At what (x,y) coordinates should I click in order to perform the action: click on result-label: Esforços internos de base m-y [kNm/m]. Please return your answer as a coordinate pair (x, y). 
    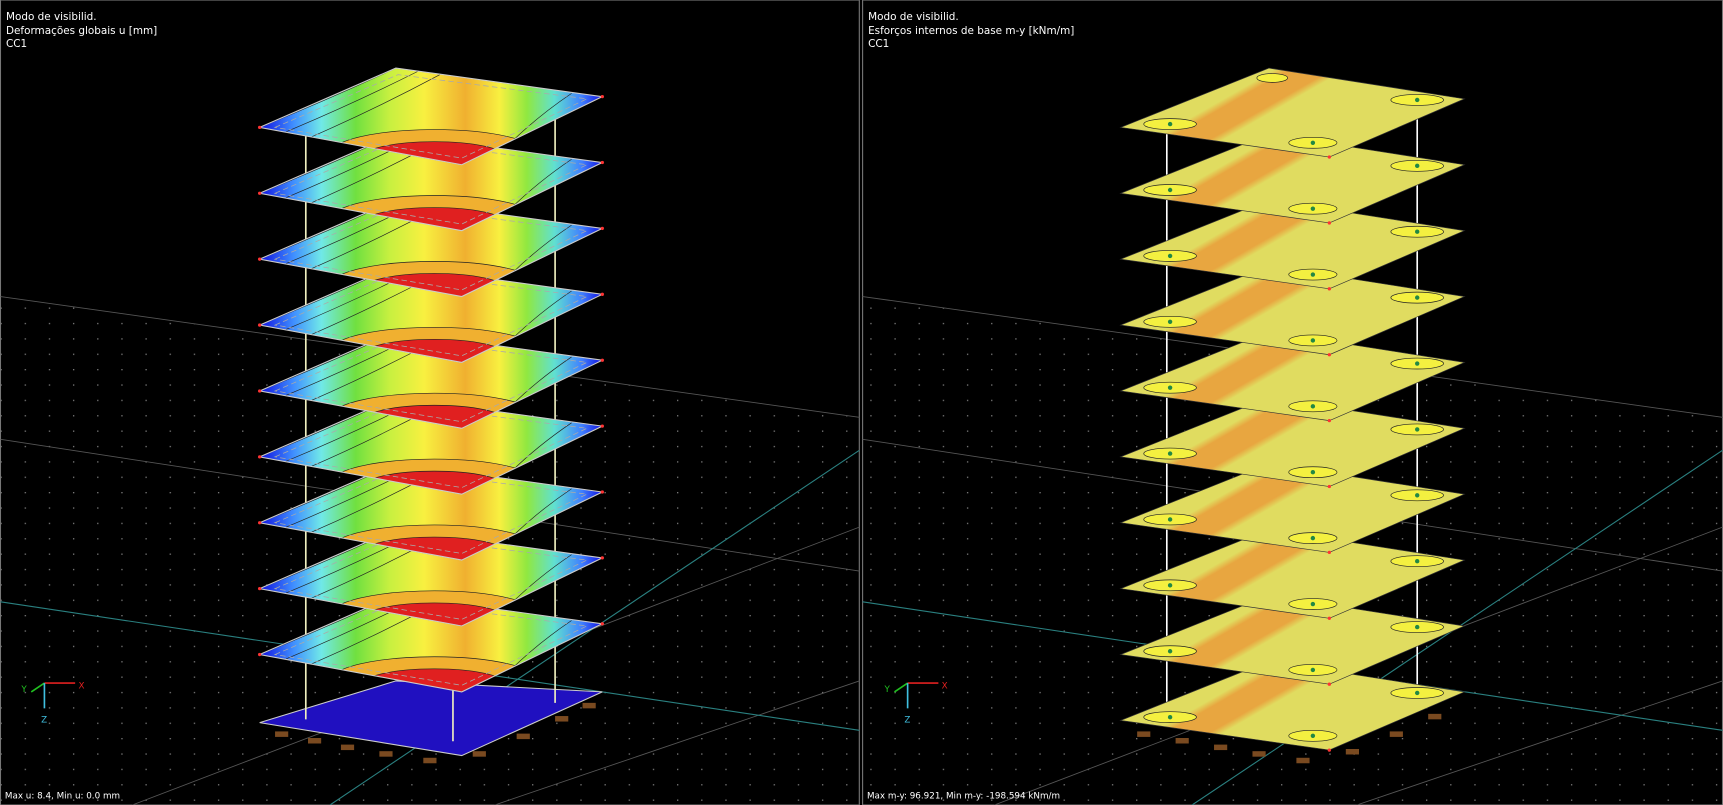
    Looking at the image, I should click on (971, 31).